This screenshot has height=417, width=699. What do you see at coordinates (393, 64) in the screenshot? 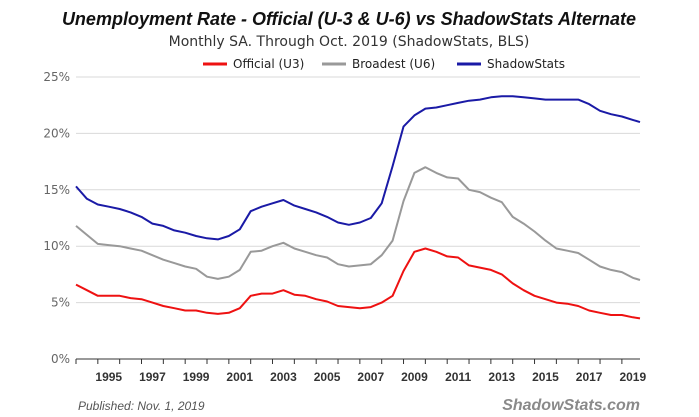
I see `legend-label-broadest-u6: Broadest (U6)` at bounding box center [393, 64].